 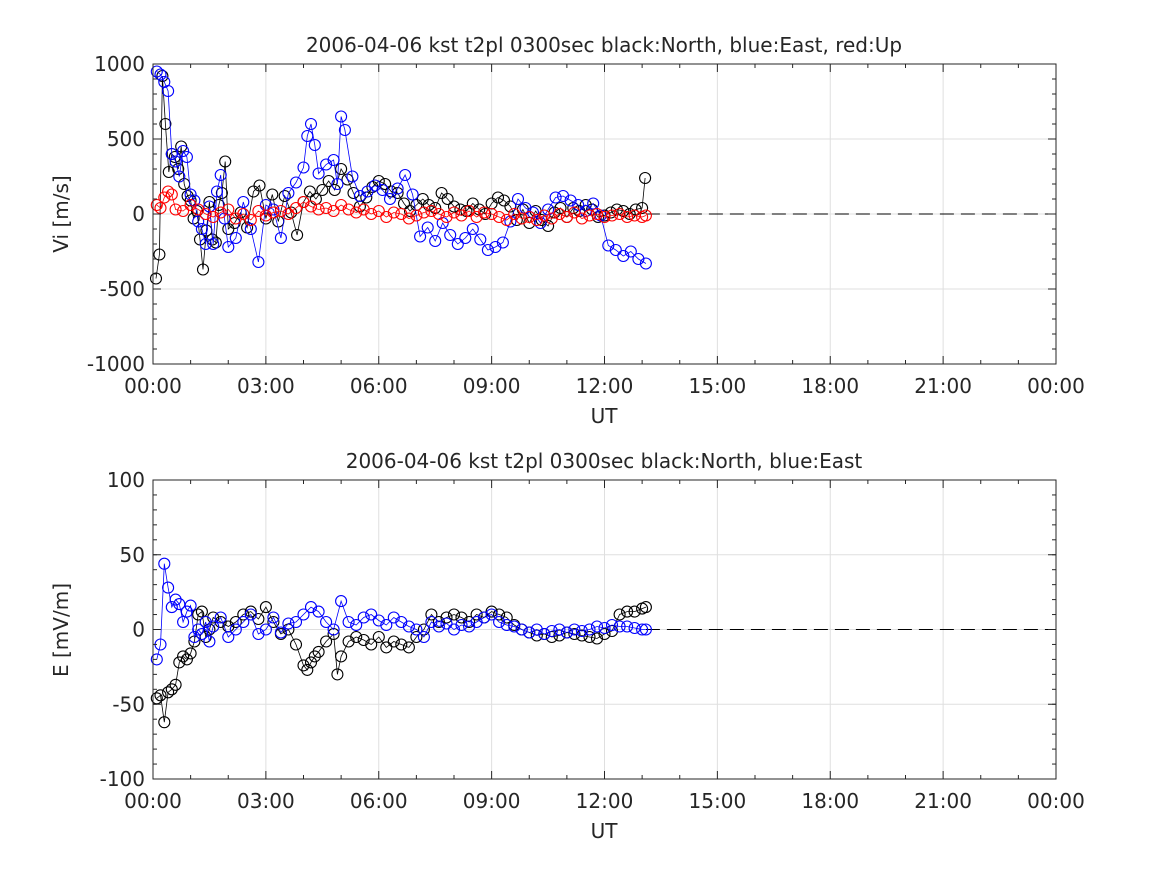 What do you see at coordinates (943, 386) in the screenshot?
I see `x-tick-label: 21:00` at bounding box center [943, 386].